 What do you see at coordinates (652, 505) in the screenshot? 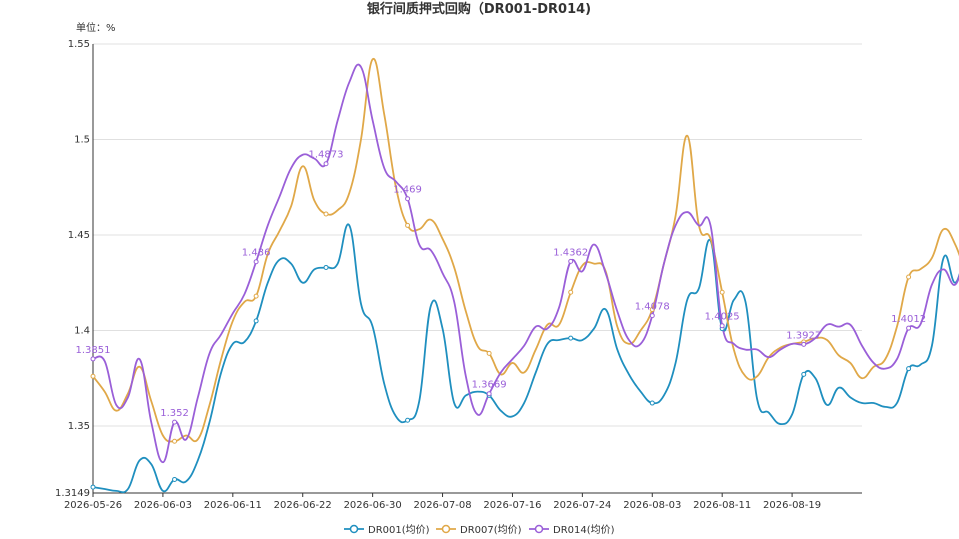
I see `x-tick-label: 2026-08-03` at bounding box center [652, 505].